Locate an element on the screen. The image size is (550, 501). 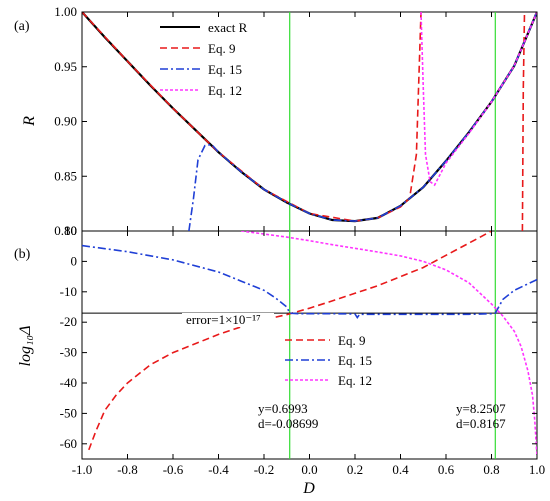
y-tick-label: 0.80 is located at coordinates (65, 230).